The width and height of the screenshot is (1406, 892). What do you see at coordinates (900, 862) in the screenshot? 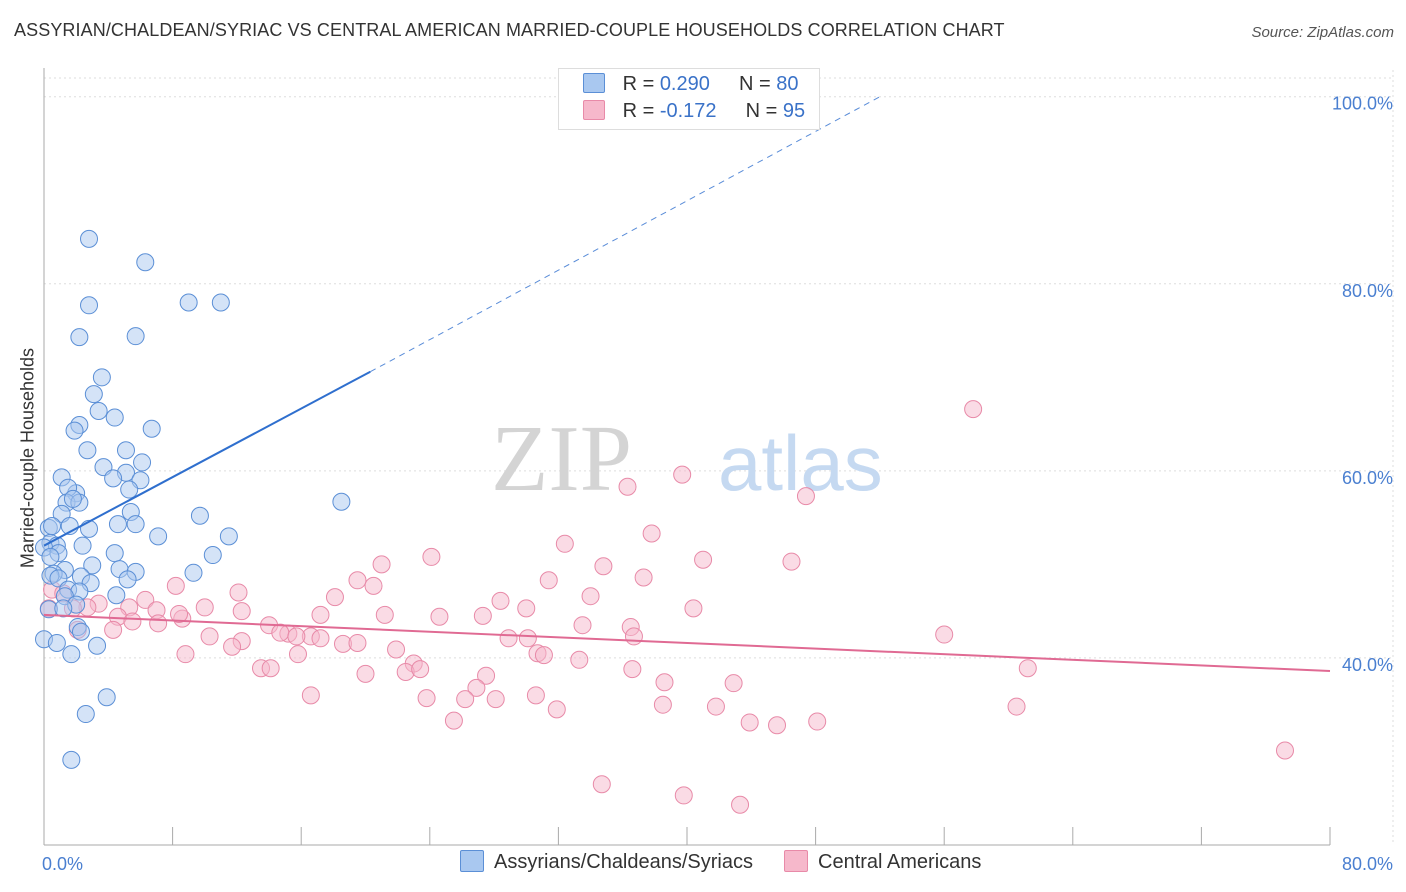
I see `bottom-legend-label: Central Americans` at bounding box center [900, 862].